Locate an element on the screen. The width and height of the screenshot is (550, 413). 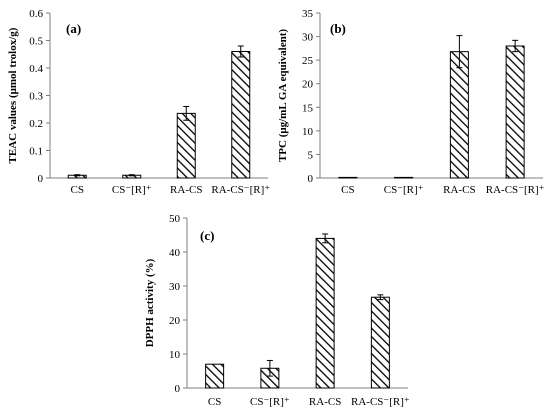
y-tick-label: 0.3 is located at coordinates (36, 97).